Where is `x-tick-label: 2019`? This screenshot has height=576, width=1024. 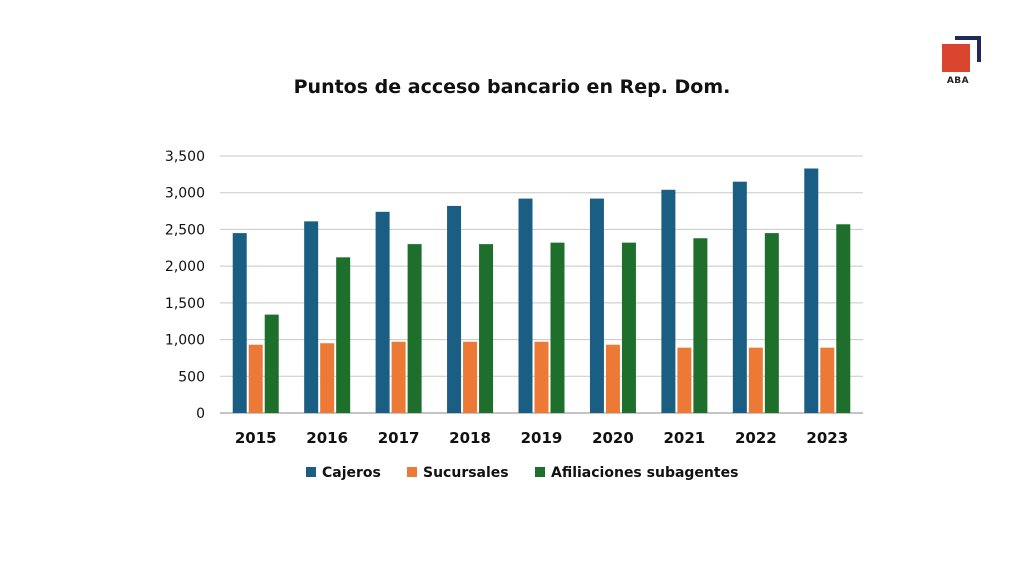 x-tick-label: 2019 is located at coordinates (542, 438).